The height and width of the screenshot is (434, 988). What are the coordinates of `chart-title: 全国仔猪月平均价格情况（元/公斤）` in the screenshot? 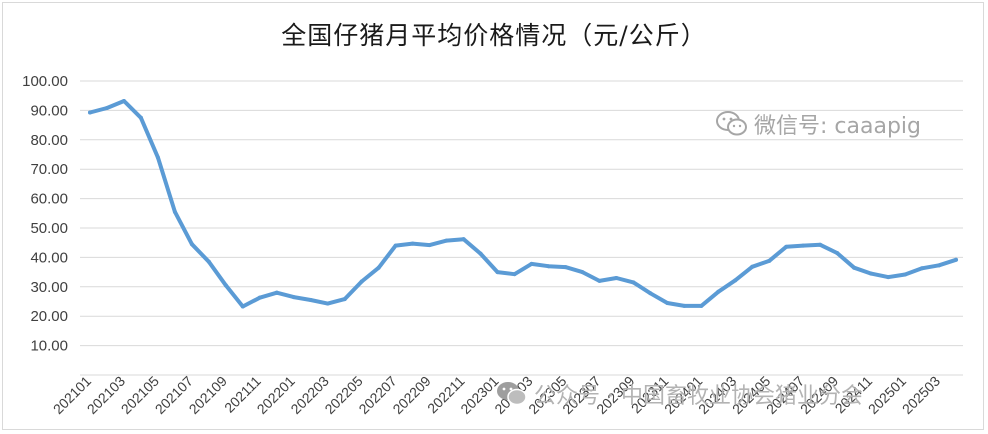 It's located at (494, 35).